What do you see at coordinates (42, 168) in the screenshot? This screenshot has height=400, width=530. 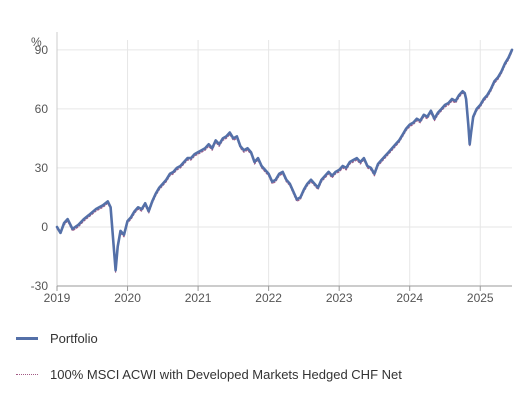 I see `y-tick-label: 30` at bounding box center [42, 168].